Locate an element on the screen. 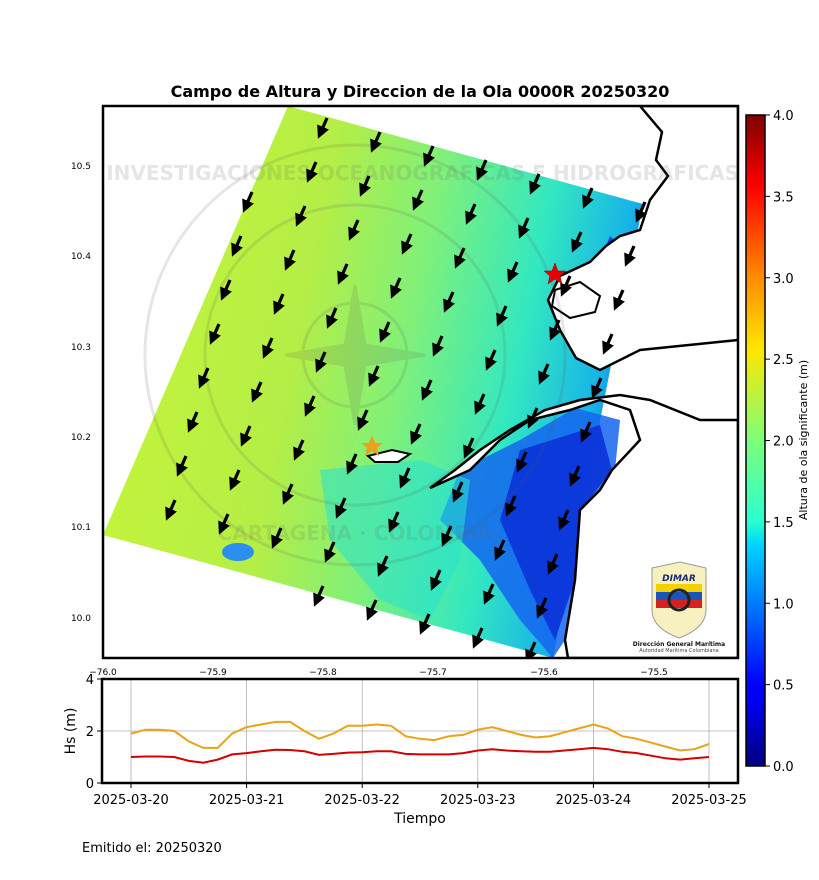 Image resolution: width=819 pixels, height=880 pixels. station-star-orange is located at coordinates (372, 445).